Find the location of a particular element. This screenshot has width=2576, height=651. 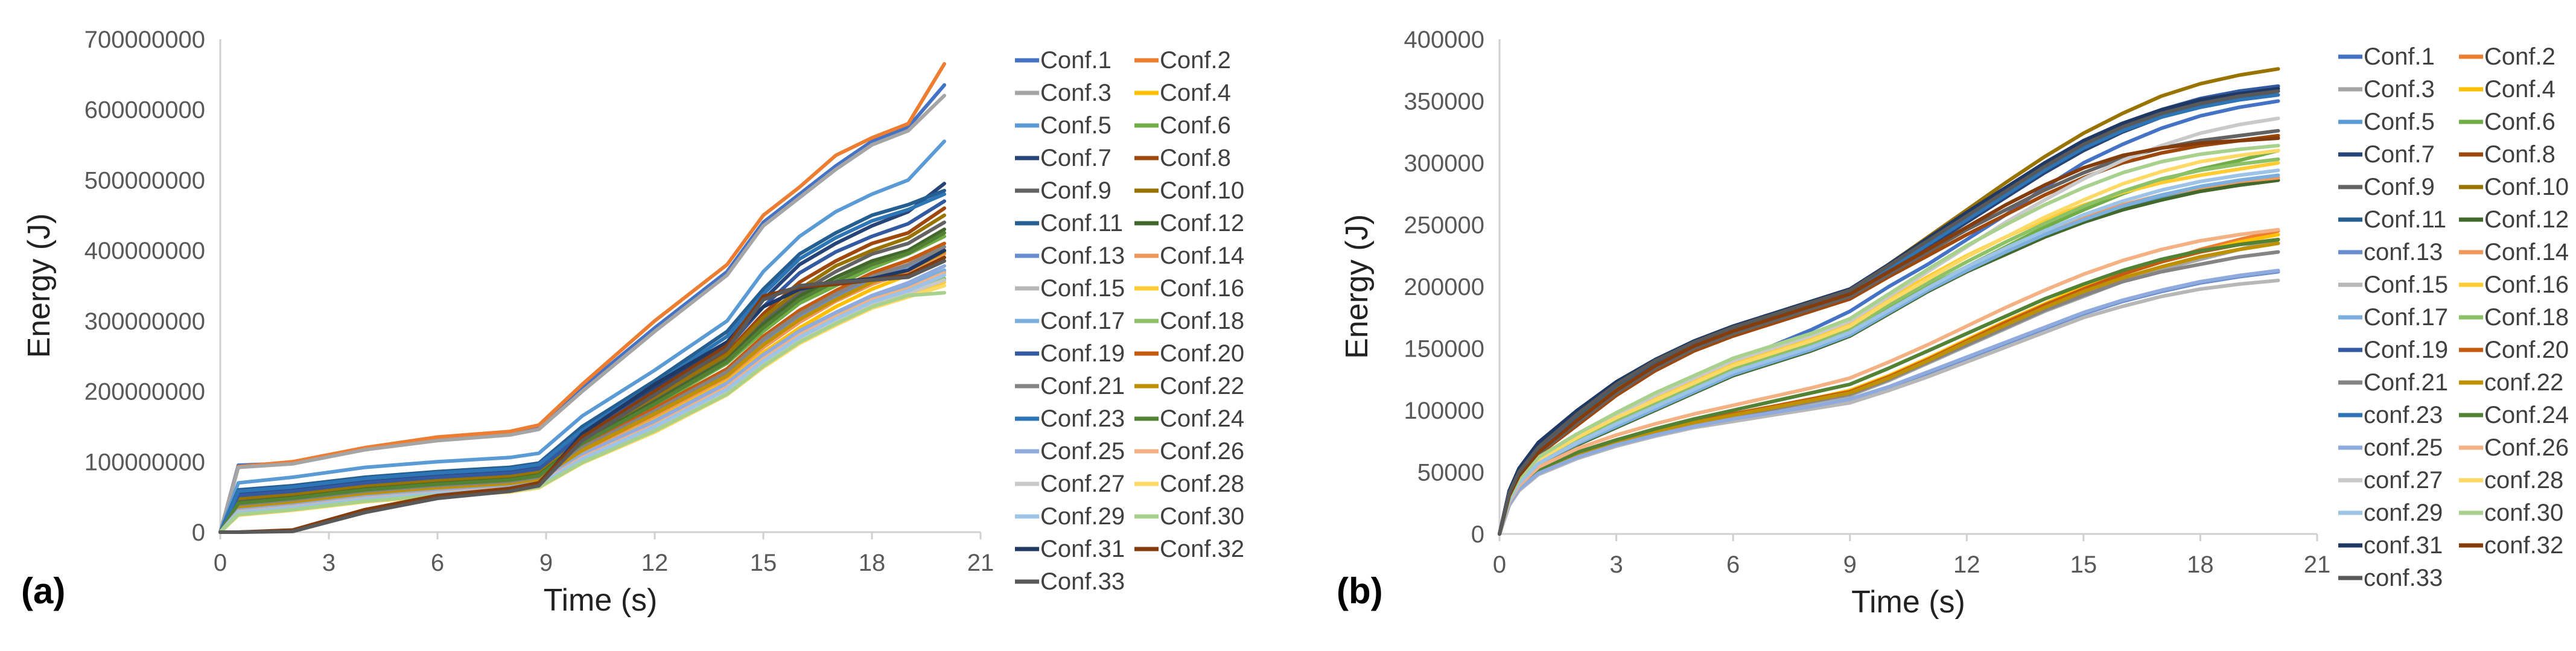

legend-label-a-13: Conf.13 is located at coordinates (1082, 256).